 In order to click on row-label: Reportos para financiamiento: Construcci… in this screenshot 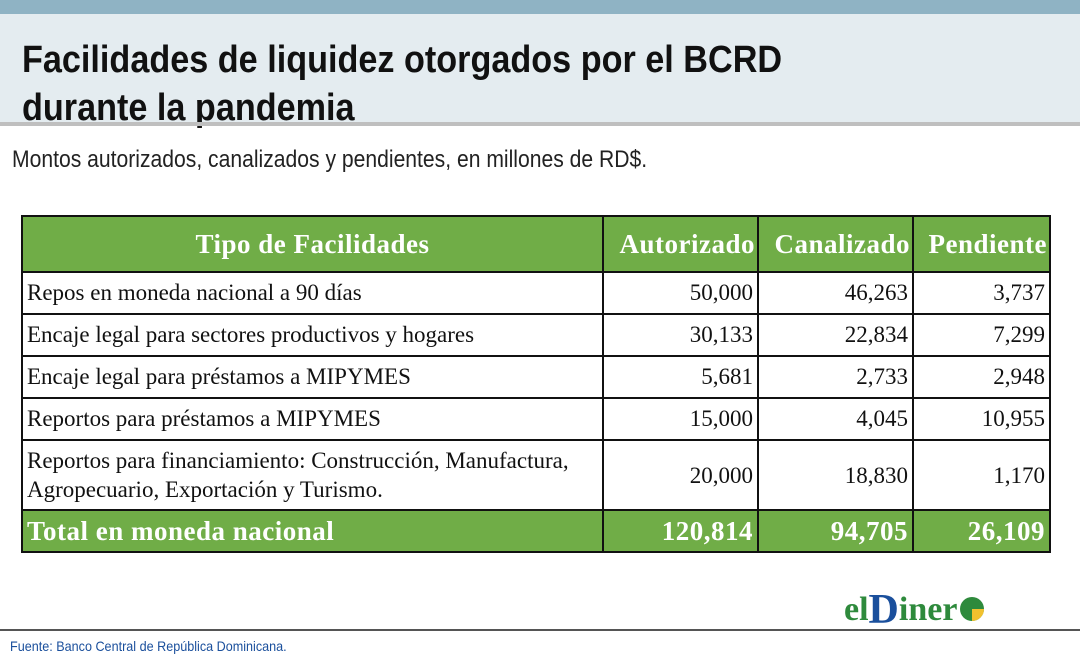, I will do `click(312, 475)`.